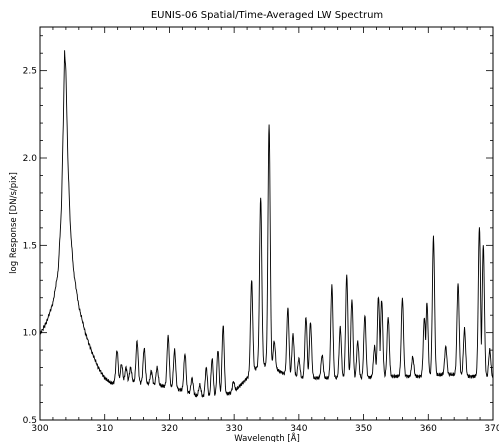 Image resolution: width=499 pixels, height=442 pixels. I want to click on y-tick-label: 2.5, so click(30, 72).